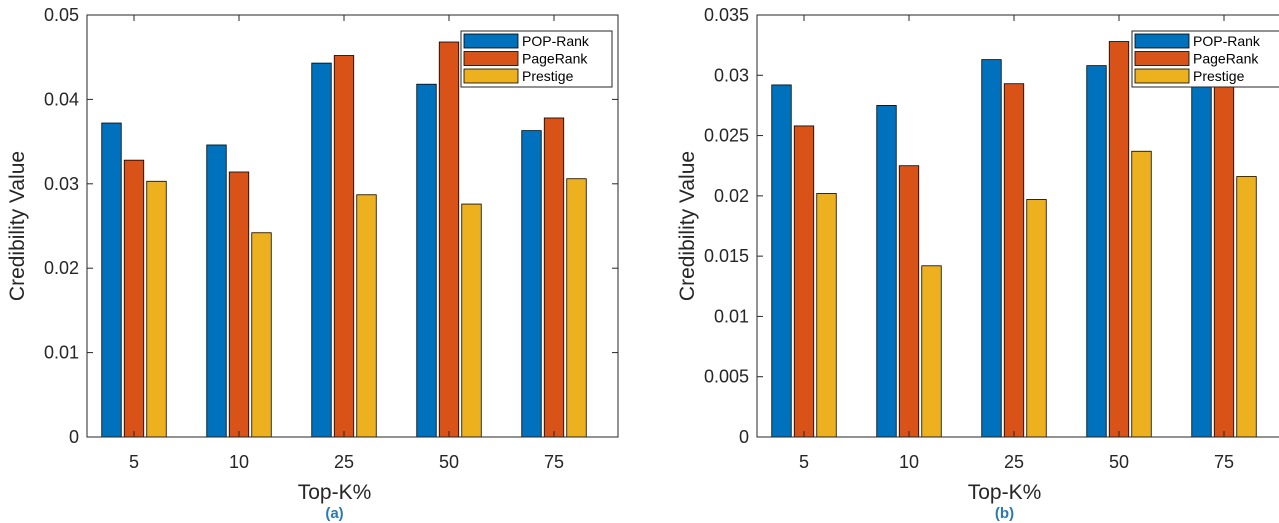  I want to click on x-axis-label-b: Top-K%, so click(1005, 492).